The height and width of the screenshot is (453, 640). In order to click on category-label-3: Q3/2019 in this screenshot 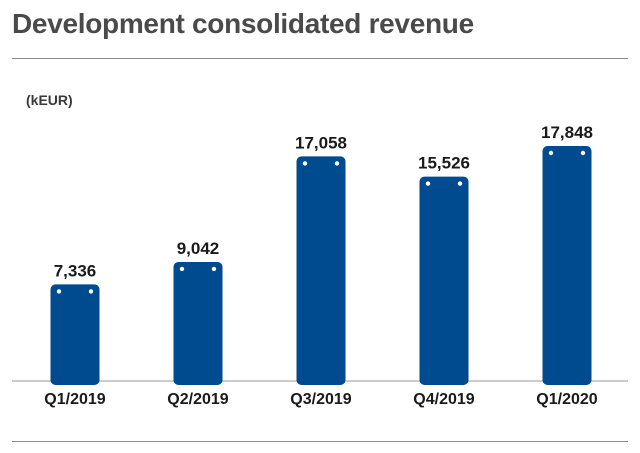, I will do `click(320, 399)`.